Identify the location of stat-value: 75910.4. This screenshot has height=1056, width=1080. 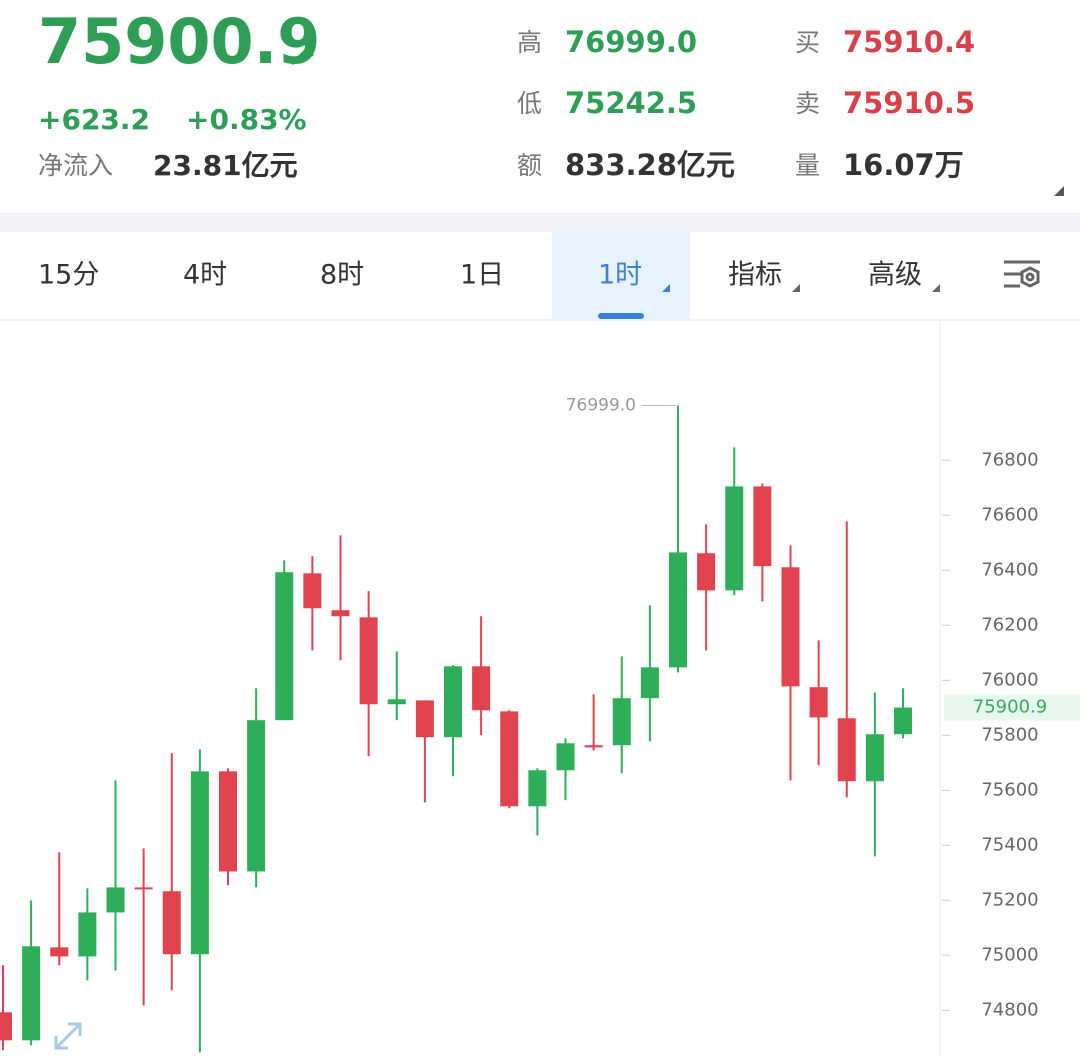
(909, 42).